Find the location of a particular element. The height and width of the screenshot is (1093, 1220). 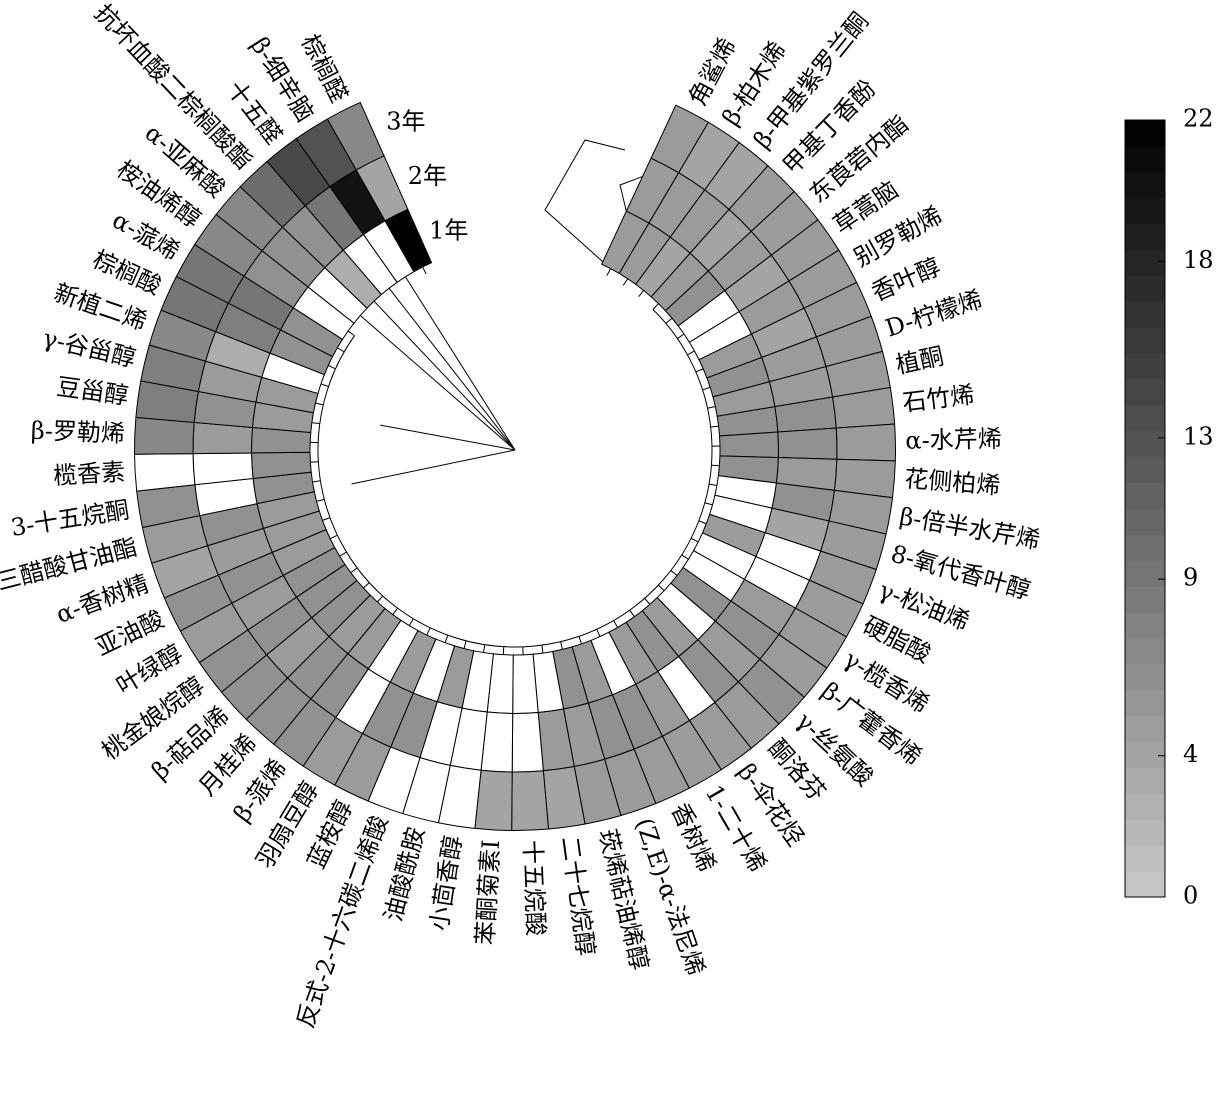

colorbar-tick-label: 22 is located at coordinates (1198, 119).